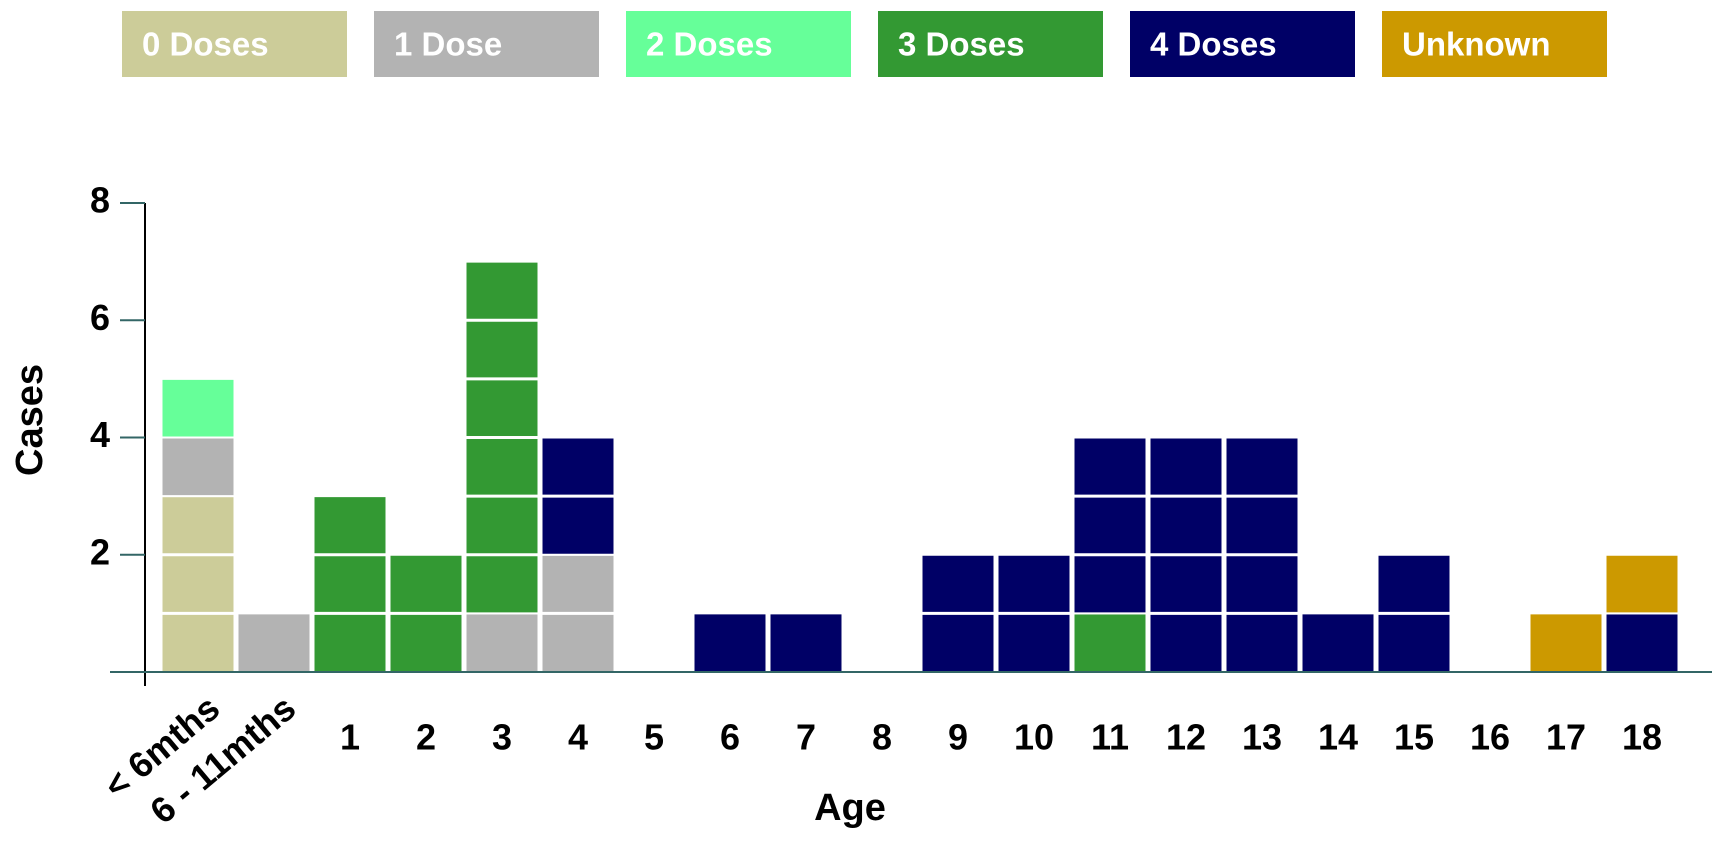  What do you see at coordinates (958, 737) in the screenshot?
I see `x-tick-label: 9` at bounding box center [958, 737].